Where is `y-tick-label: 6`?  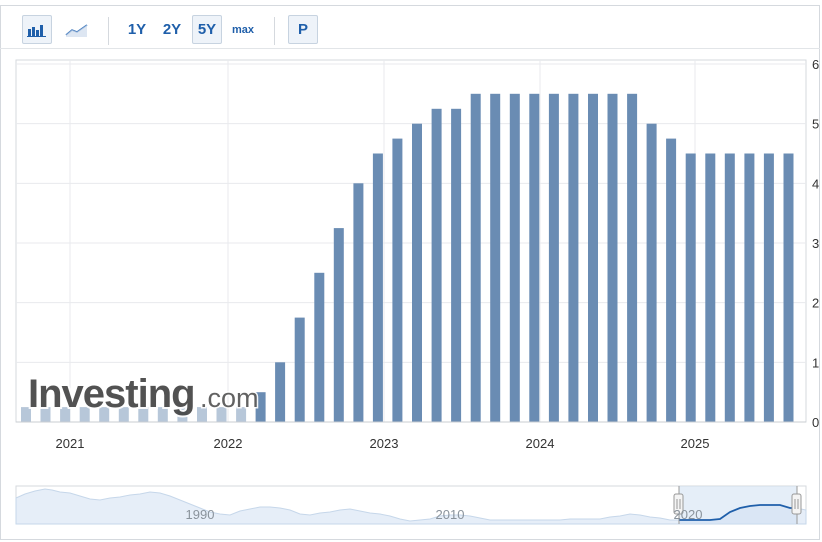 y-tick-label: 6 is located at coordinates (815, 64).